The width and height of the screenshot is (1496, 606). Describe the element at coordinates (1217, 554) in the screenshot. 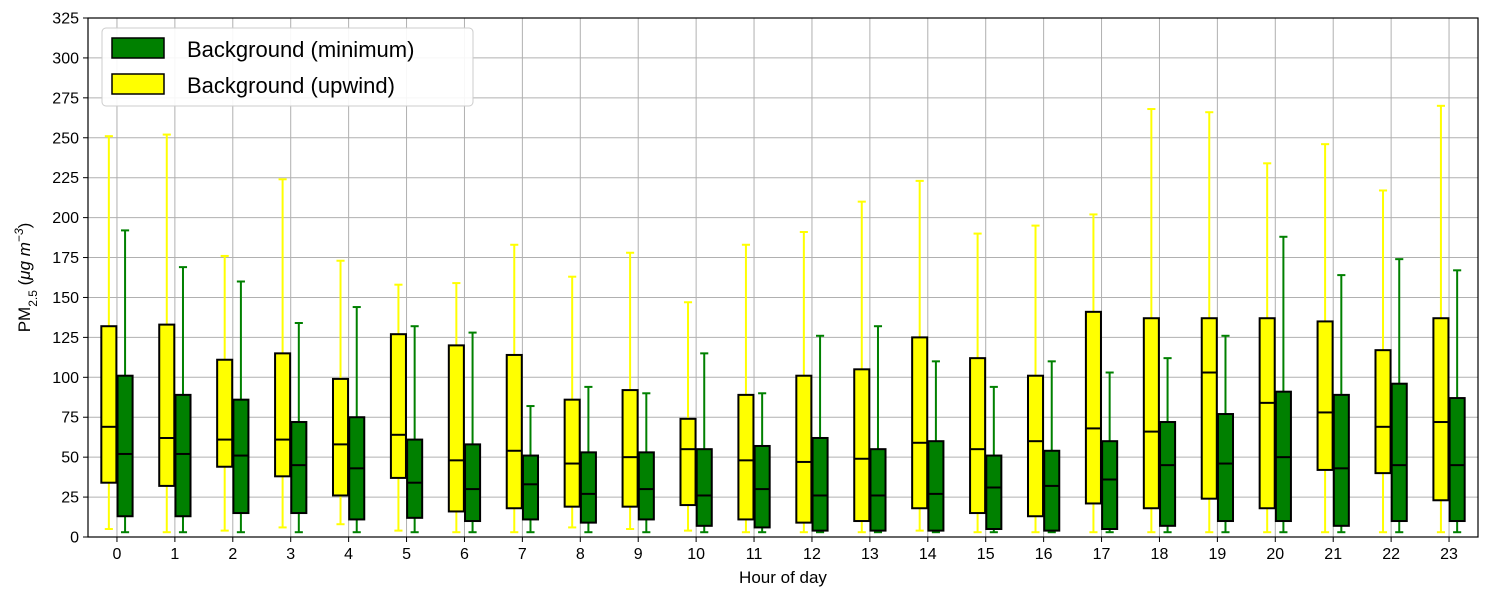

I see `x-tick-label: 19` at that location.